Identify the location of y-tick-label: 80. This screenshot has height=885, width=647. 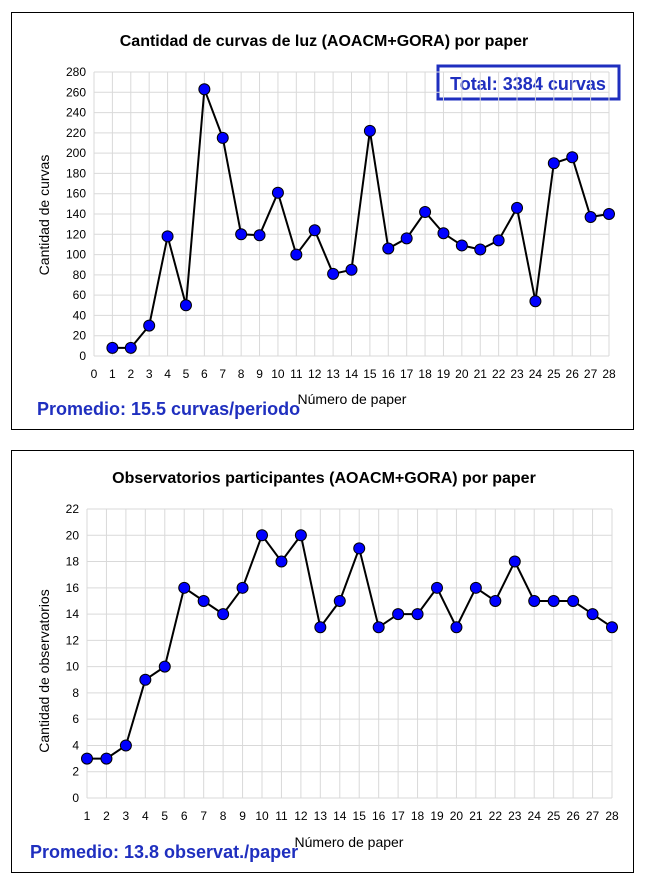
(80, 275).